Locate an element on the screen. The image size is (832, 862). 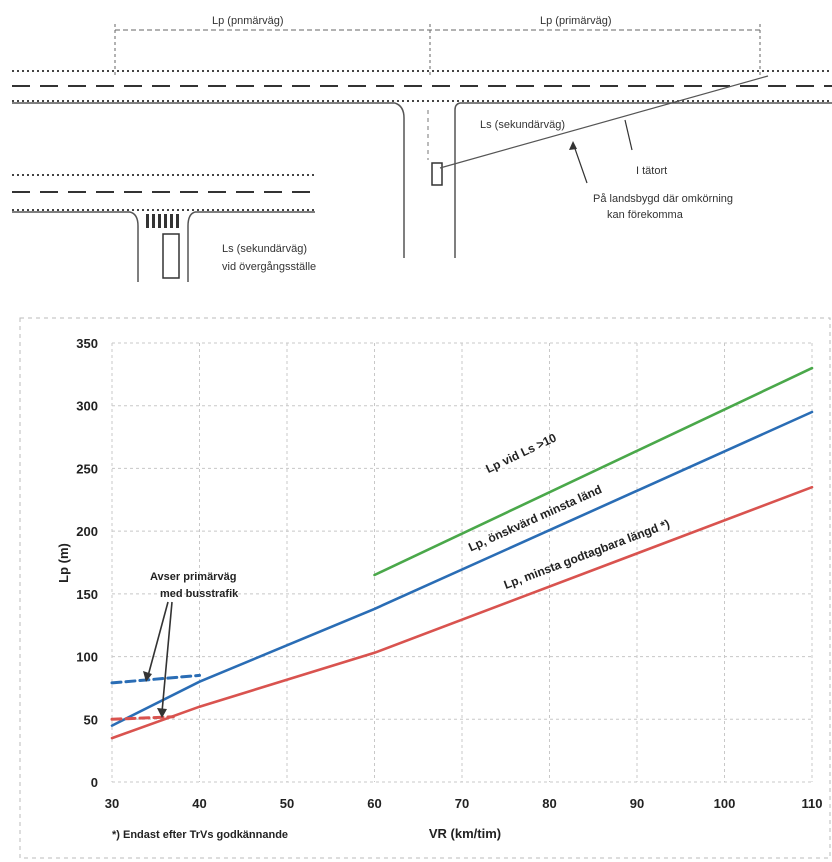
ls-label-main: Ls (sekundärväg) is located at coordinates (522, 125).